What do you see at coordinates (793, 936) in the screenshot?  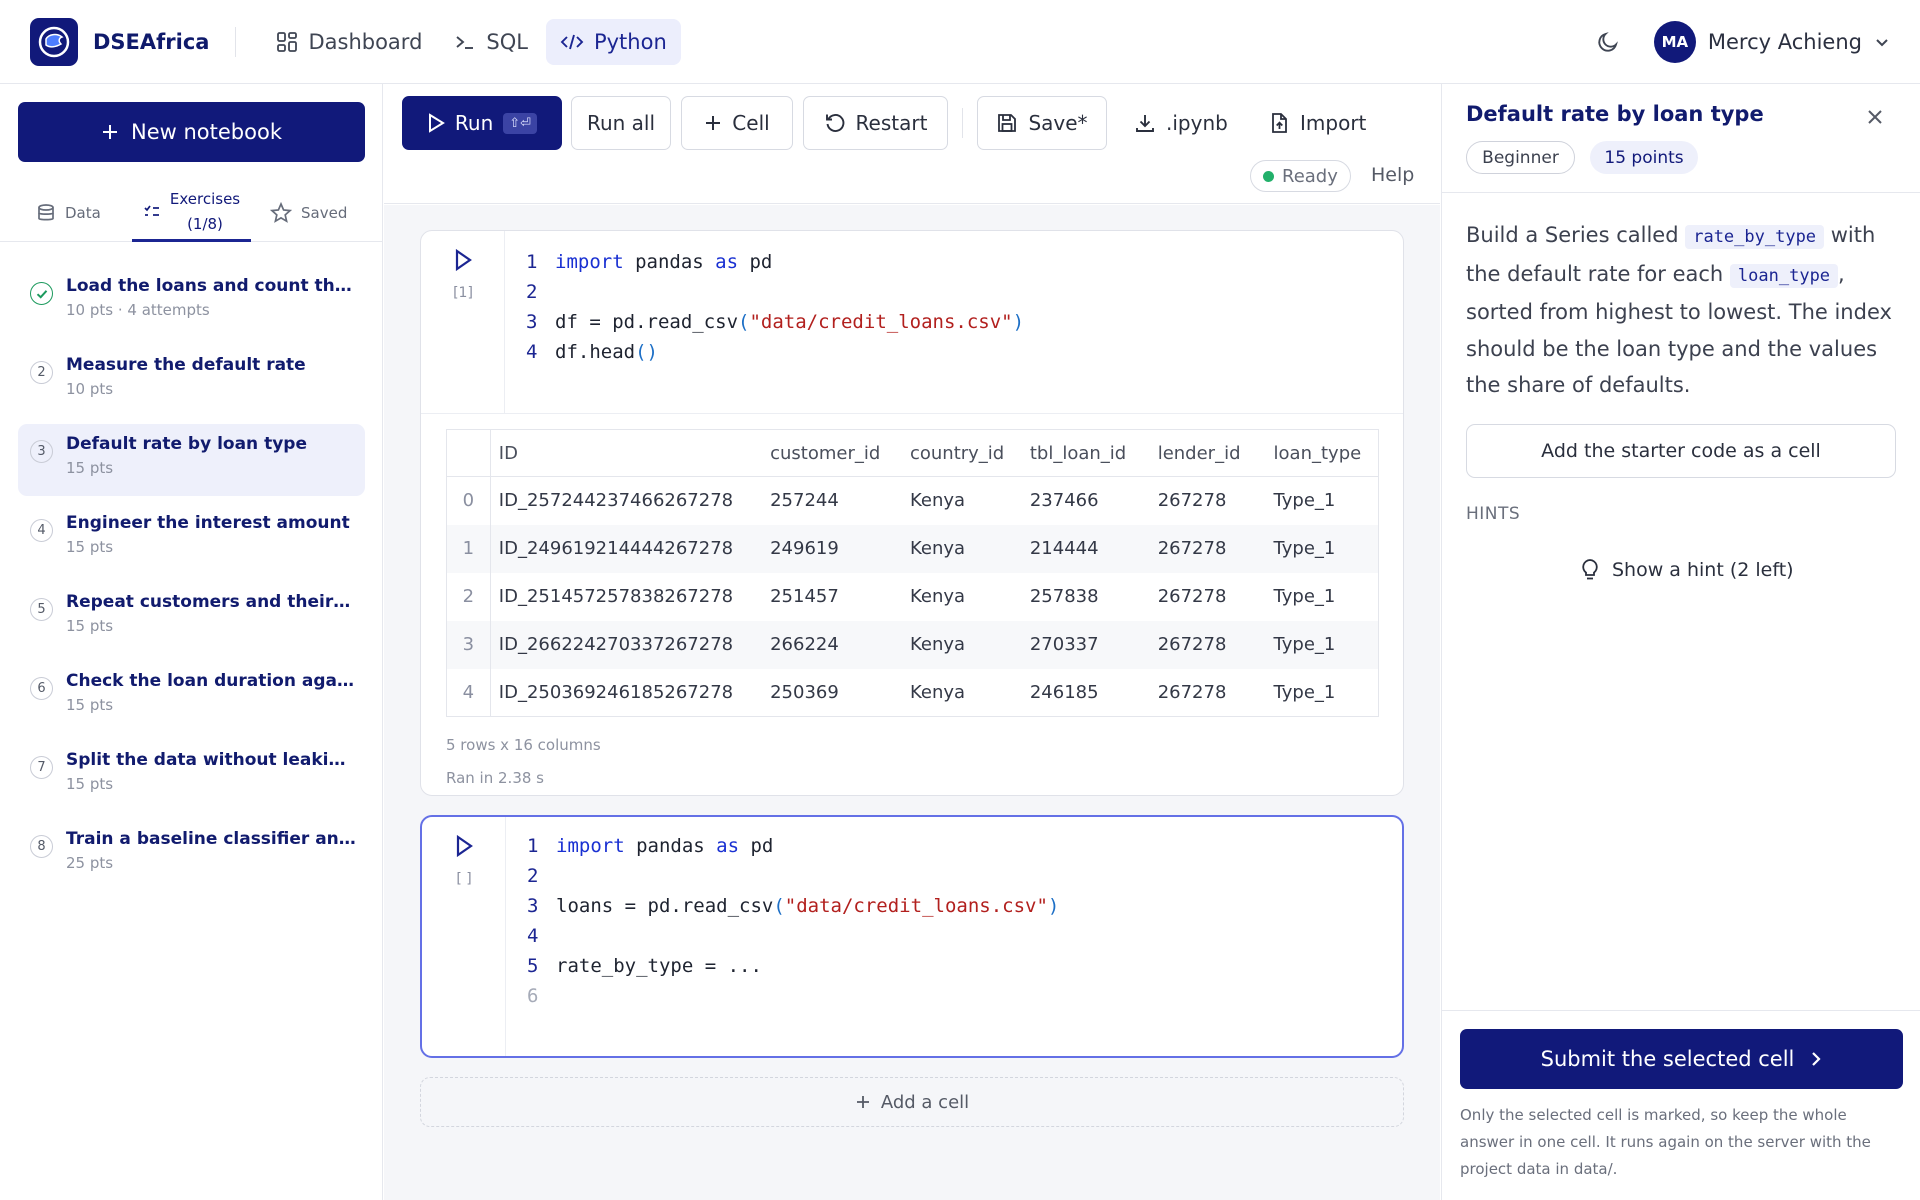 I see `code-line: 4` at bounding box center [793, 936].